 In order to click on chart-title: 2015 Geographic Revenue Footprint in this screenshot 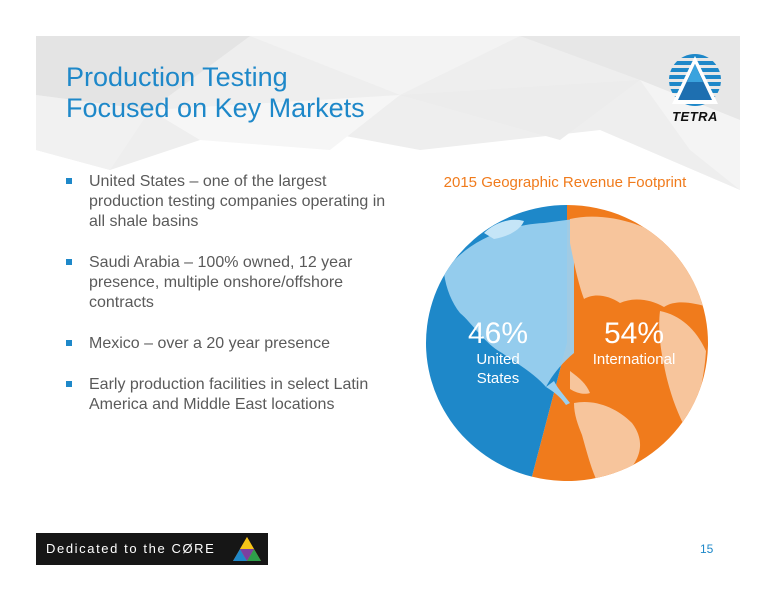, I will do `click(565, 182)`.